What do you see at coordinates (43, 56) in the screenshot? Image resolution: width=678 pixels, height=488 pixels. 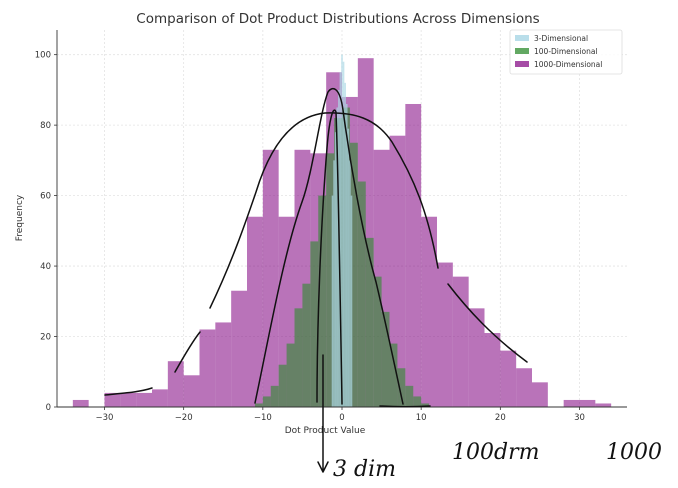 I see `y-tick-label: 100` at bounding box center [43, 56].